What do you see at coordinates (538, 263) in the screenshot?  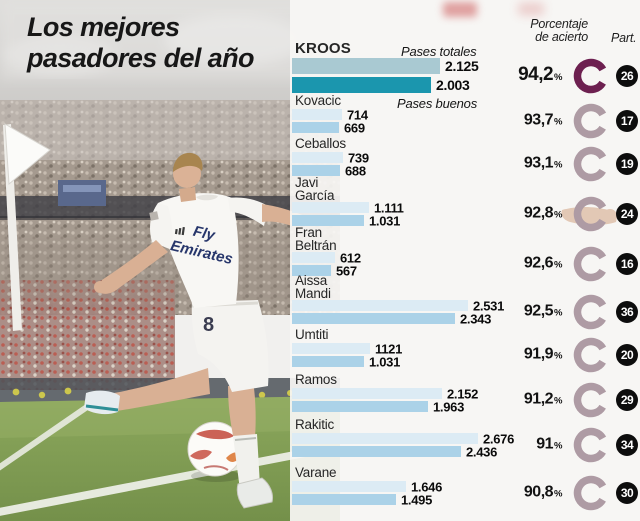 I see `accuracy-number: 92,6` at bounding box center [538, 263].